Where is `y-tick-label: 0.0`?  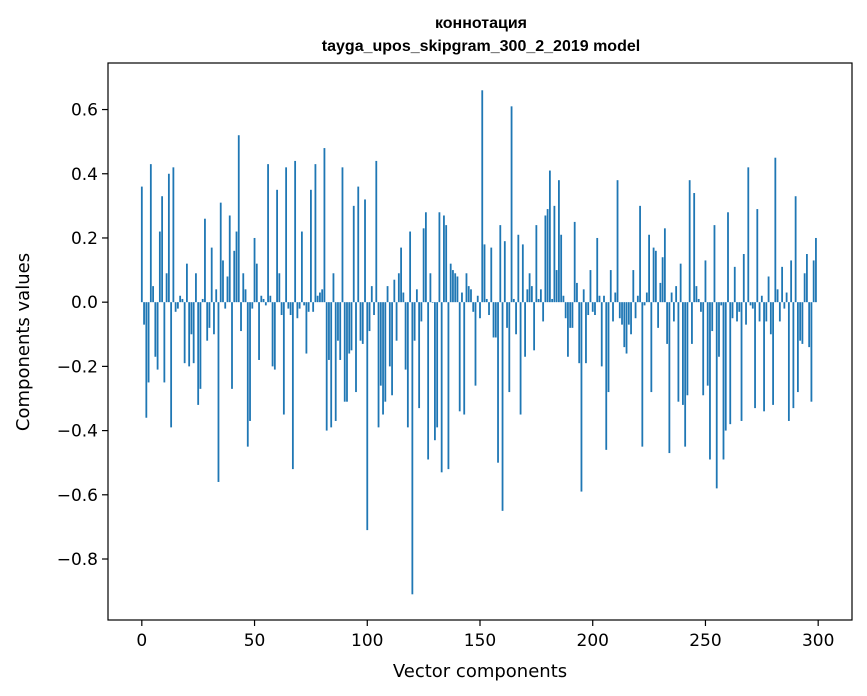 y-tick-label: 0.0 is located at coordinates (84, 303).